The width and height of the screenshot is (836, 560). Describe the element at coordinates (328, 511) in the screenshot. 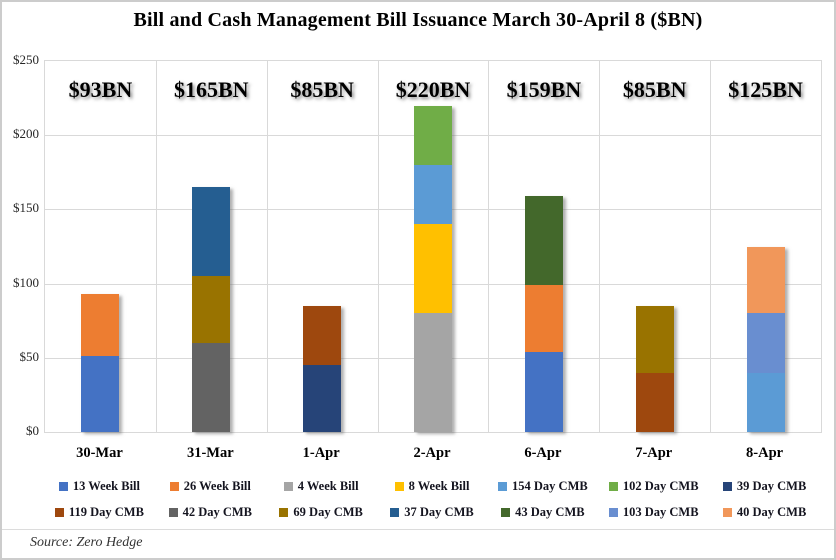

I see `legend-label: 69 Day CMB` at that location.